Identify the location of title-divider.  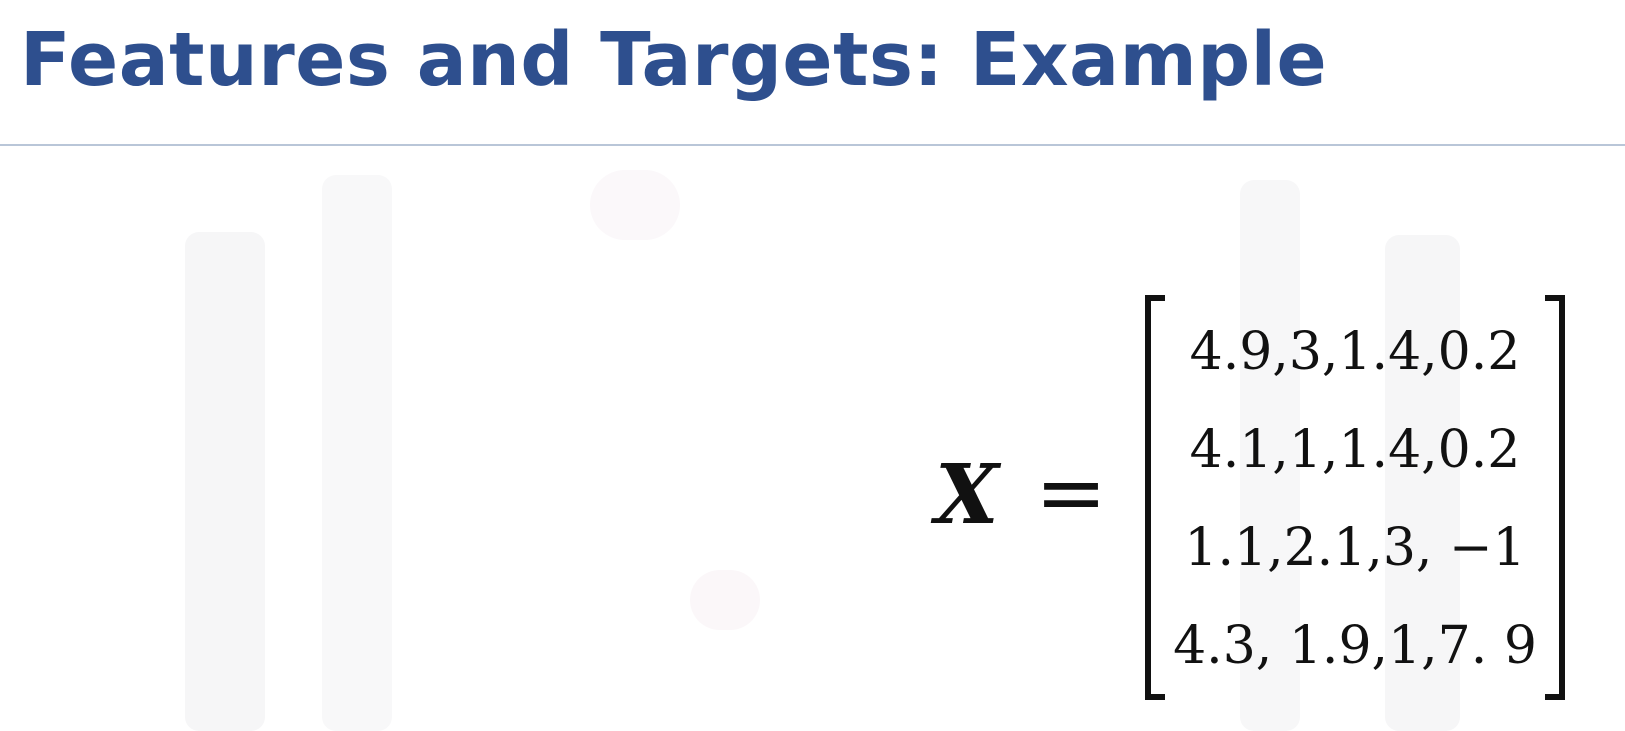
(812, 145).